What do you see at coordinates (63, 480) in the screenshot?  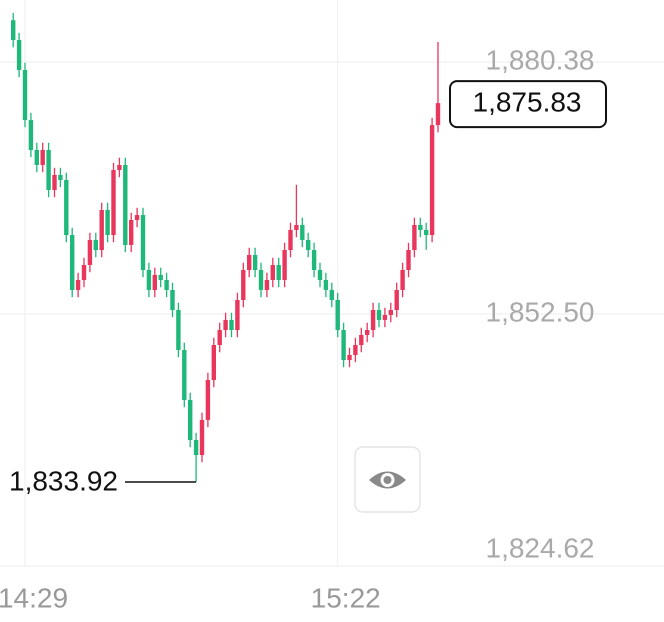 I see `low-marker-label: 1,833.92` at bounding box center [63, 480].